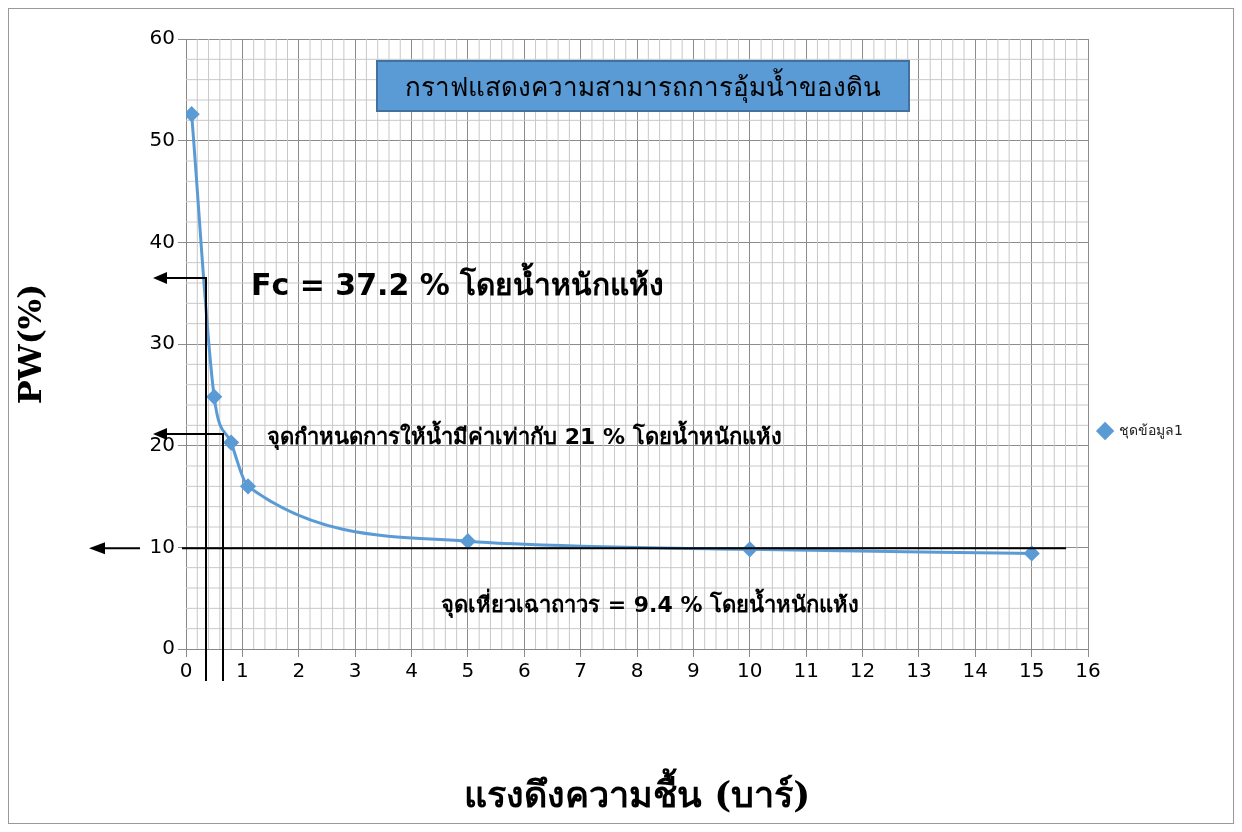 Image resolution: width=1242 pixels, height=832 pixels. I want to click on x-tick-label: 9, so click(693, 670).